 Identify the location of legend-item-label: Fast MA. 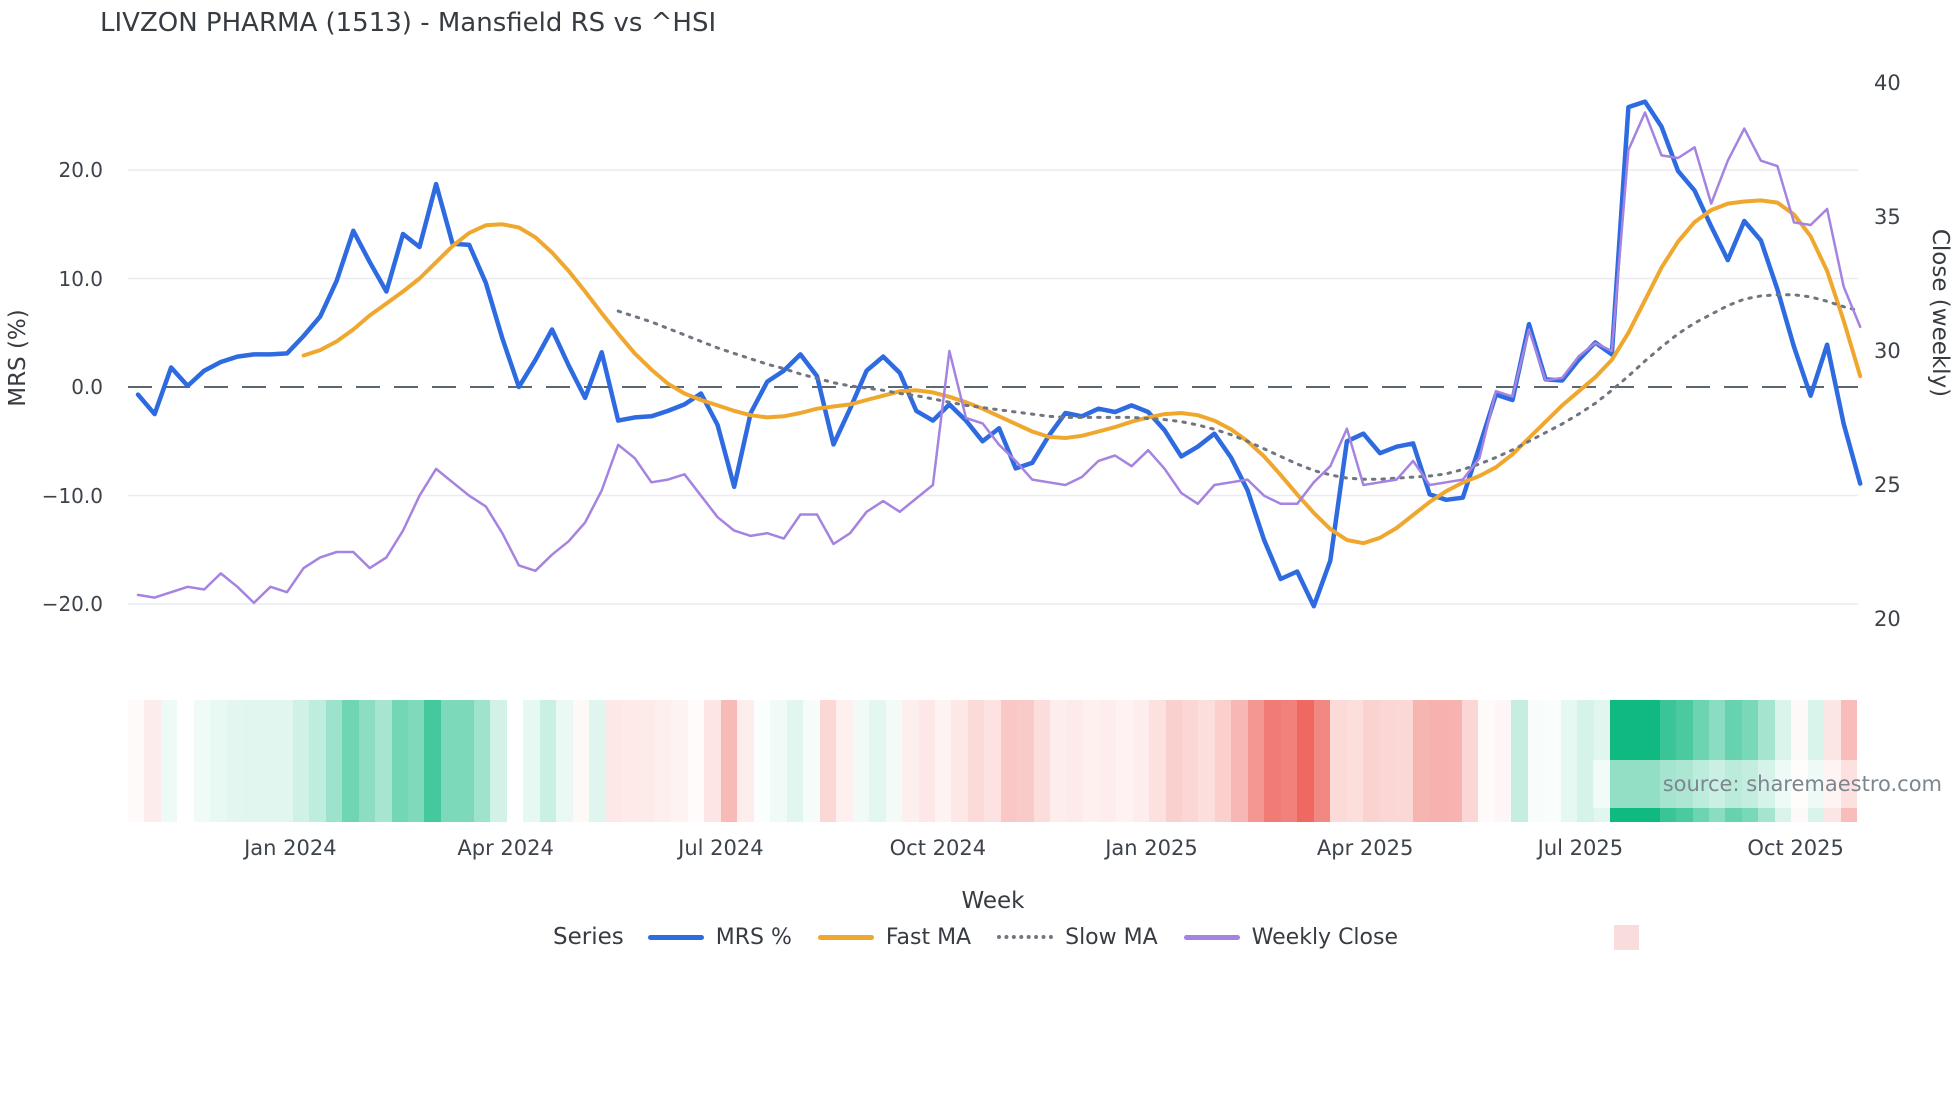
(928, 937).